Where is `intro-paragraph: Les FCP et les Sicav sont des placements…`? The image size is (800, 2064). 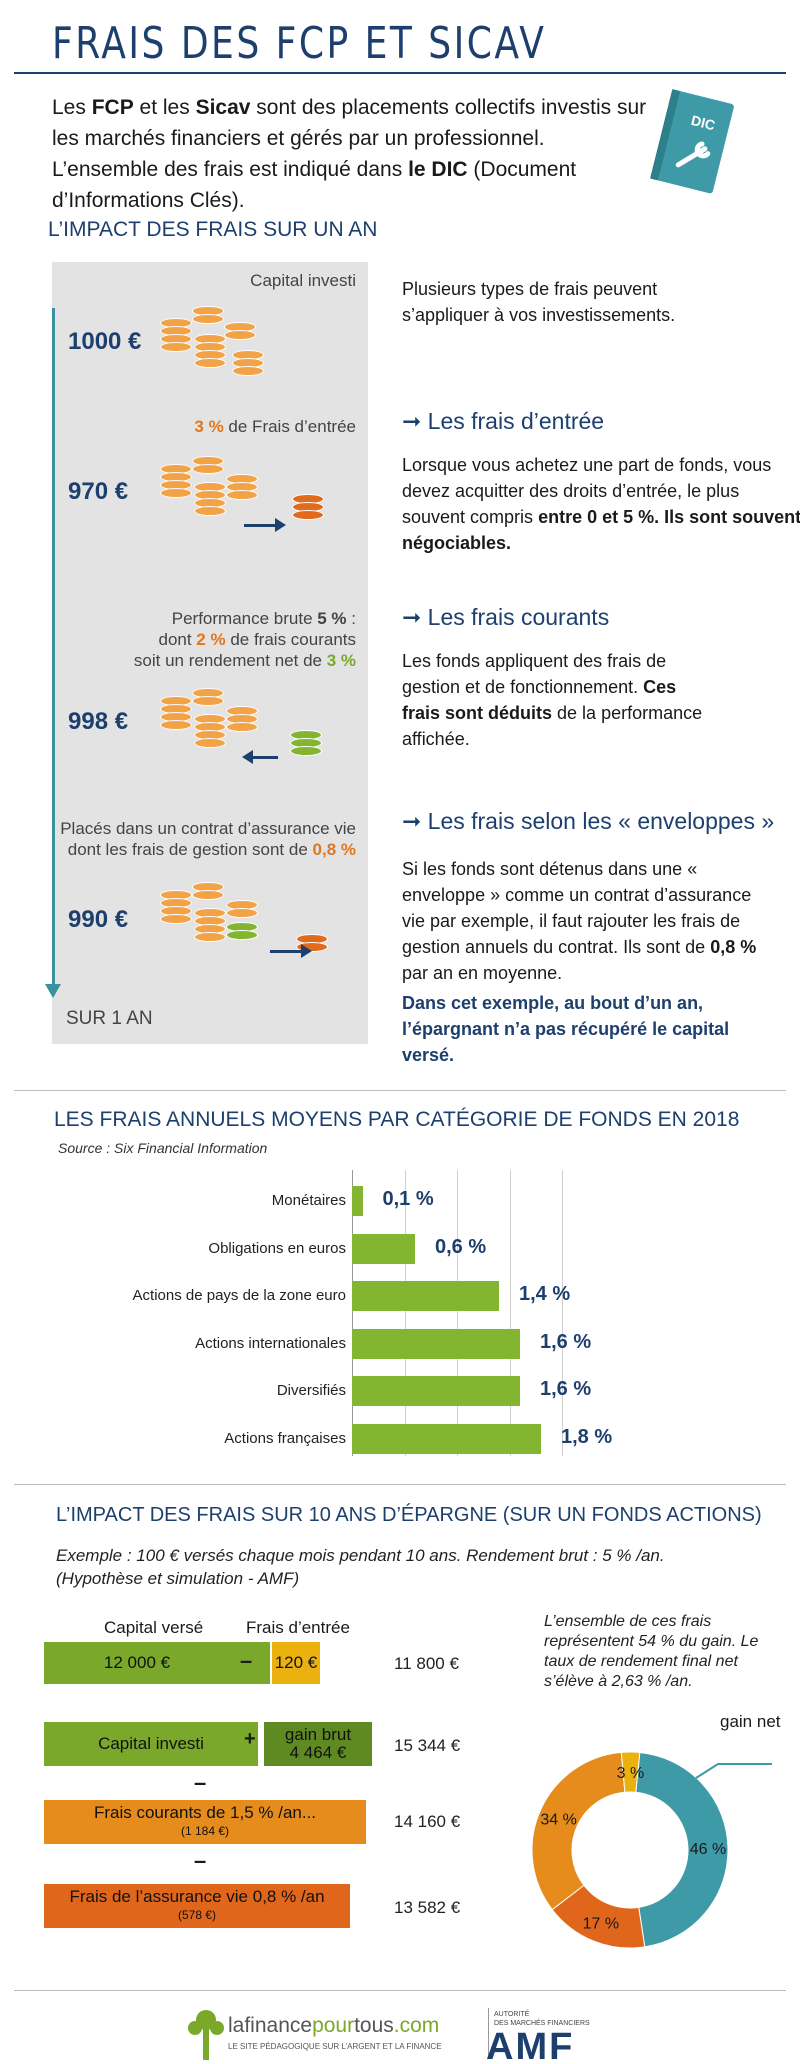
intro-paragraph: Les FCP et les Sicav sont des placements… is located at coordinates (349, 154).